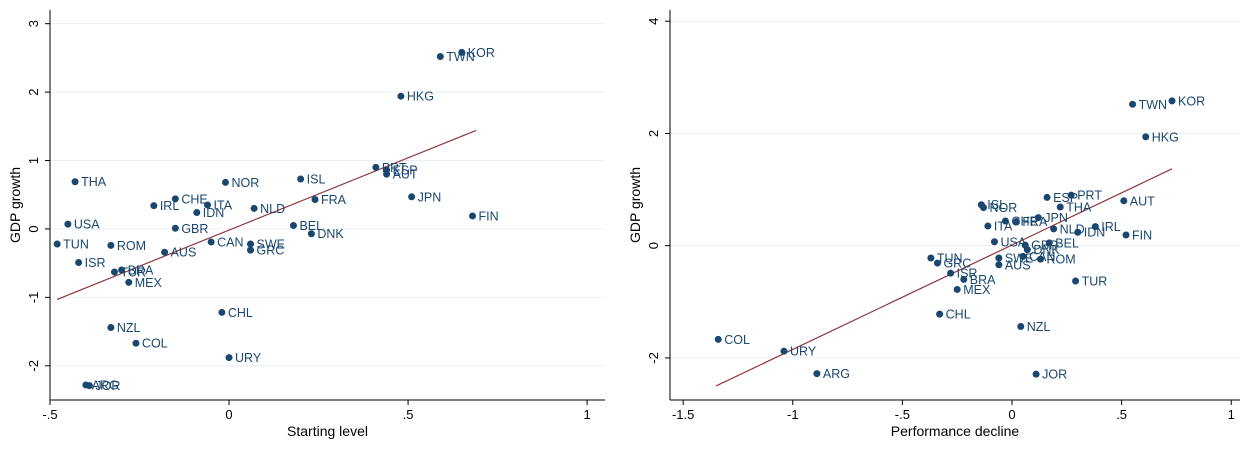  I want to click on point-label: FRA, so click(334, 200).